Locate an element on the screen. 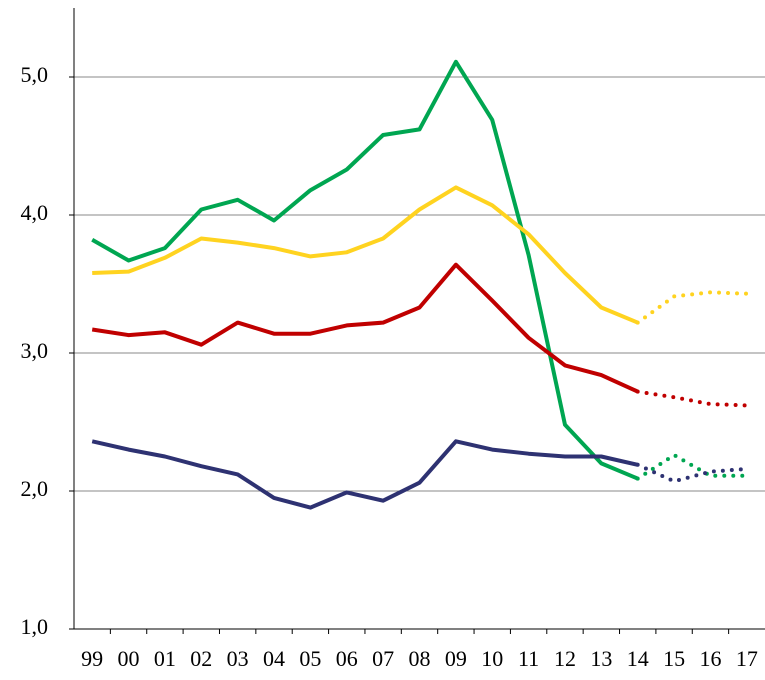 The image size is (765, 680). x-tick-label: 99 is located at coordinates (92, 658).